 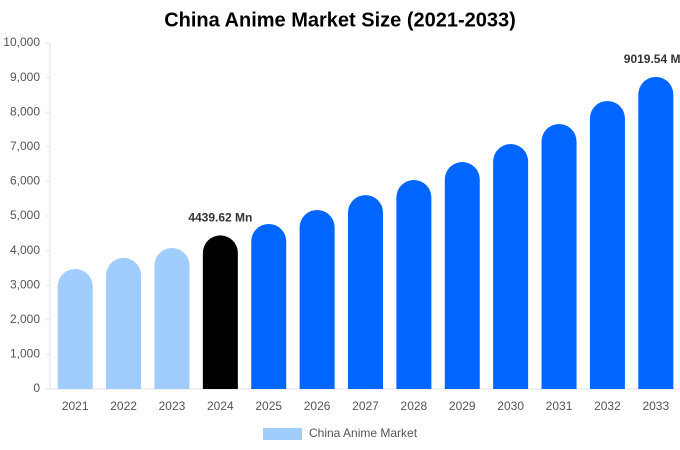 What do you see at coordinates (25, 181) in the screenshot?
I see `y-tick-label: 6,000` at bounding box center [25, 181].